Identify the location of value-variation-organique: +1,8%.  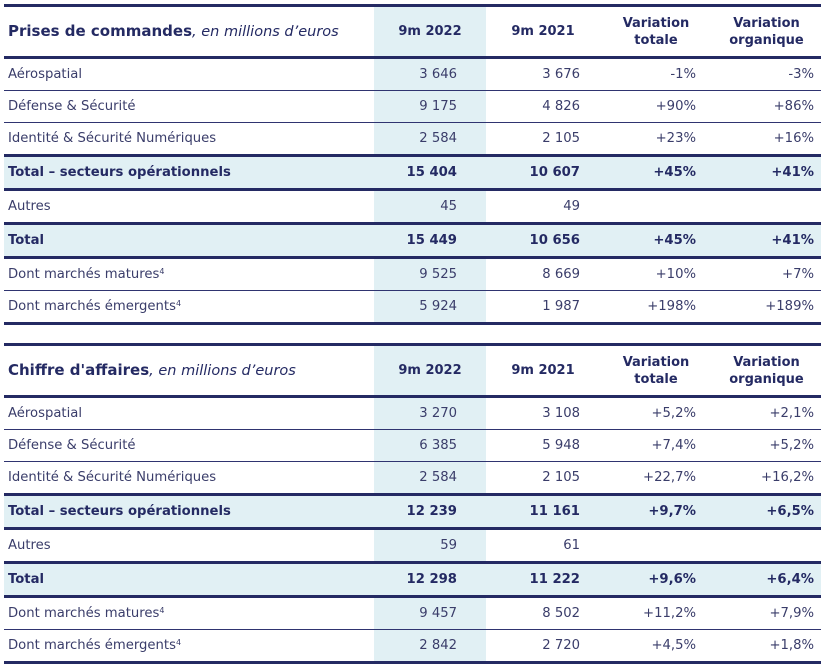
(766, 646).